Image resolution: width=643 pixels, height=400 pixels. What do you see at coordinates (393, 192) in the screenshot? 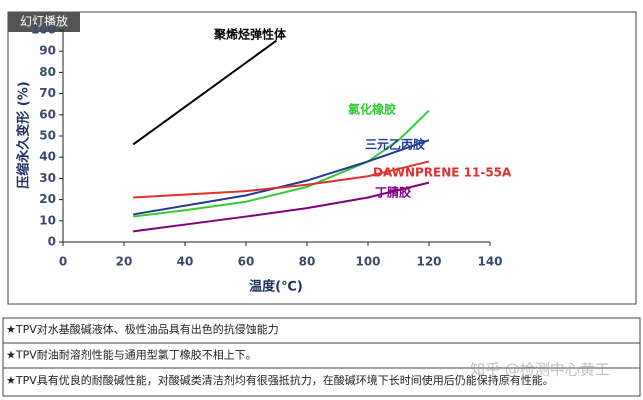
I see `series-label: 丁腈胶` at bounding box center [393, 192].